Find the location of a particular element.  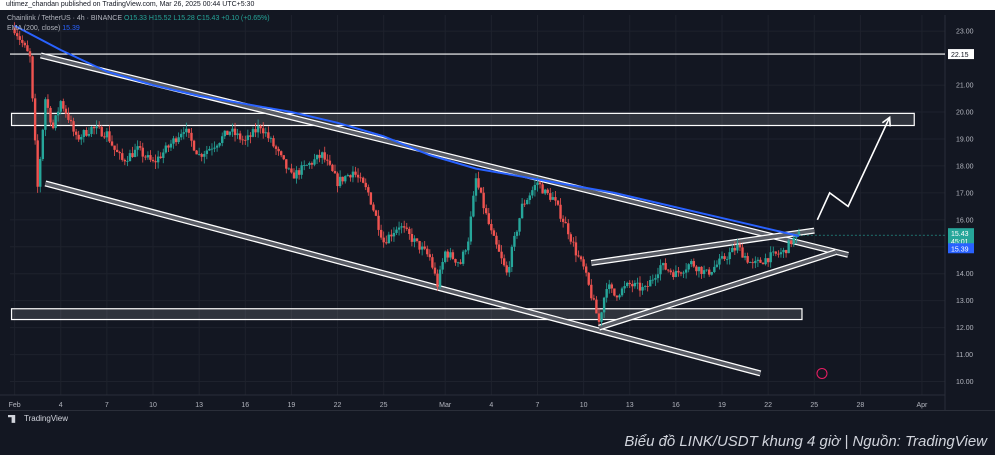

y-tick-label: 16.00 is located at coordinates (965, 220).